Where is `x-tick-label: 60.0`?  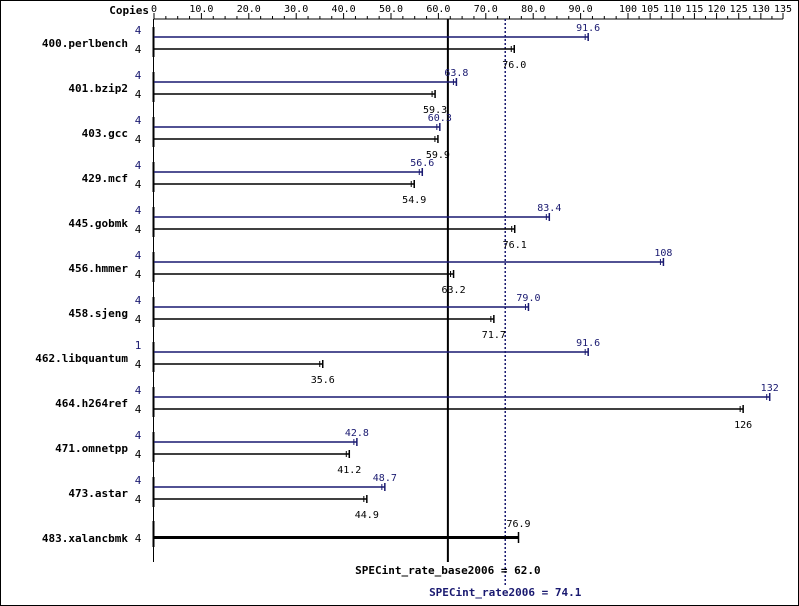 x-tick-label: 60.0 is located at coordinates (438, 9).